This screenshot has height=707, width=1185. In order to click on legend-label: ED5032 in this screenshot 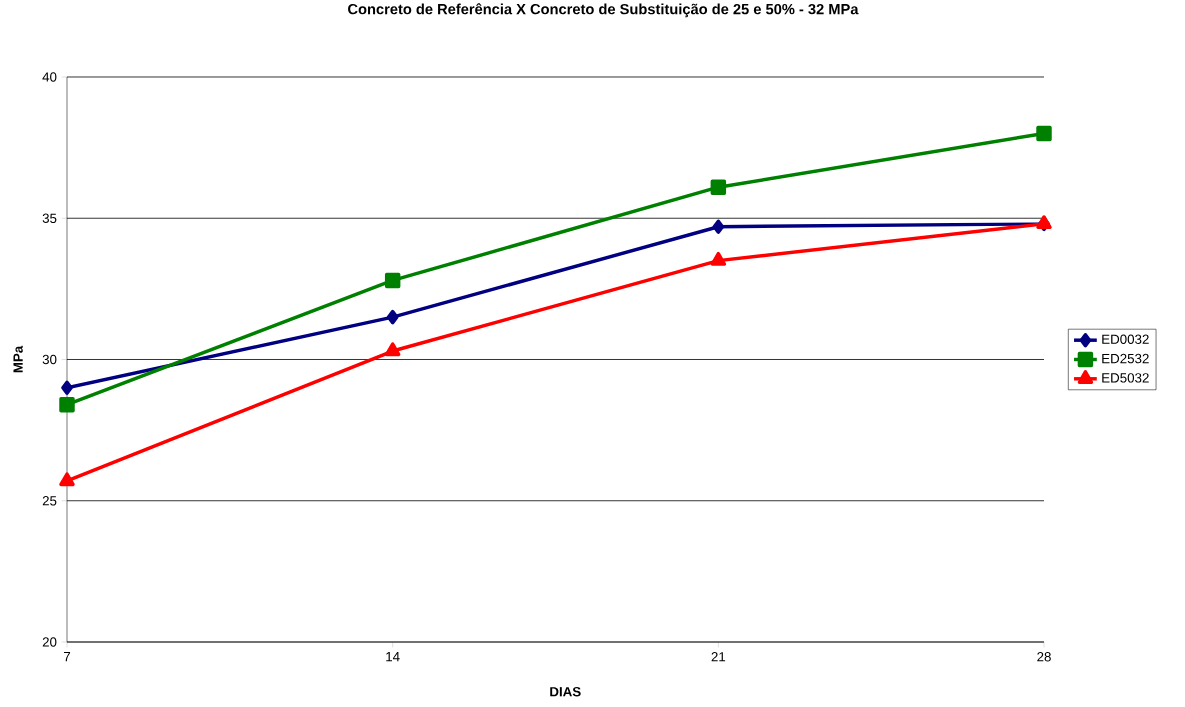, I will do `click(1125, 378)`.